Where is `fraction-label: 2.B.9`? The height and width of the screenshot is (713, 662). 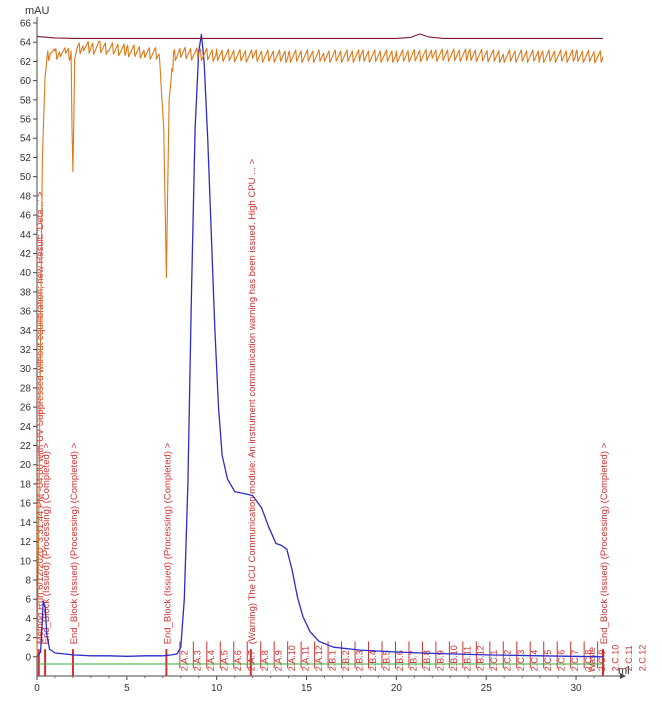
fraction-label: 2.B.9 is located at coordinates (440, 660).